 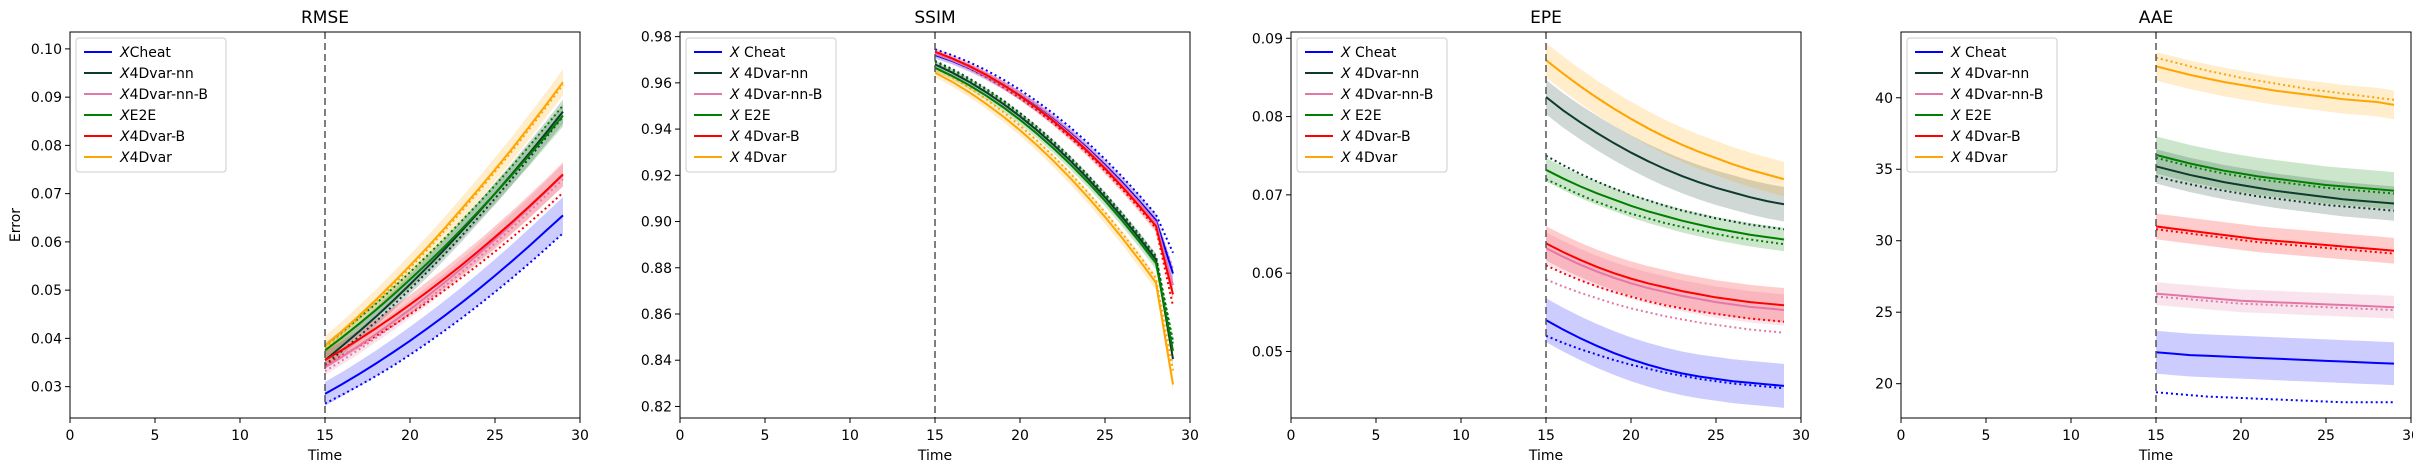 I want to click on legend-entry: X4Dvar-nn-B, so click(x=163, y=95).